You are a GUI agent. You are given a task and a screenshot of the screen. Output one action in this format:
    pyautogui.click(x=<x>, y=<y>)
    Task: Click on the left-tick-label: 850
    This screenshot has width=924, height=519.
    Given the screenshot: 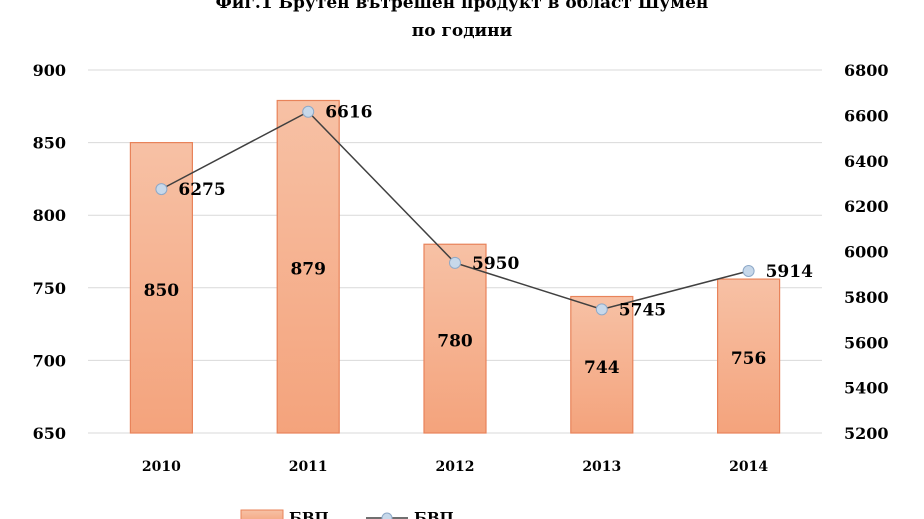 What is the action you would take?
    pyautogui.click(x=49, y=143)
    